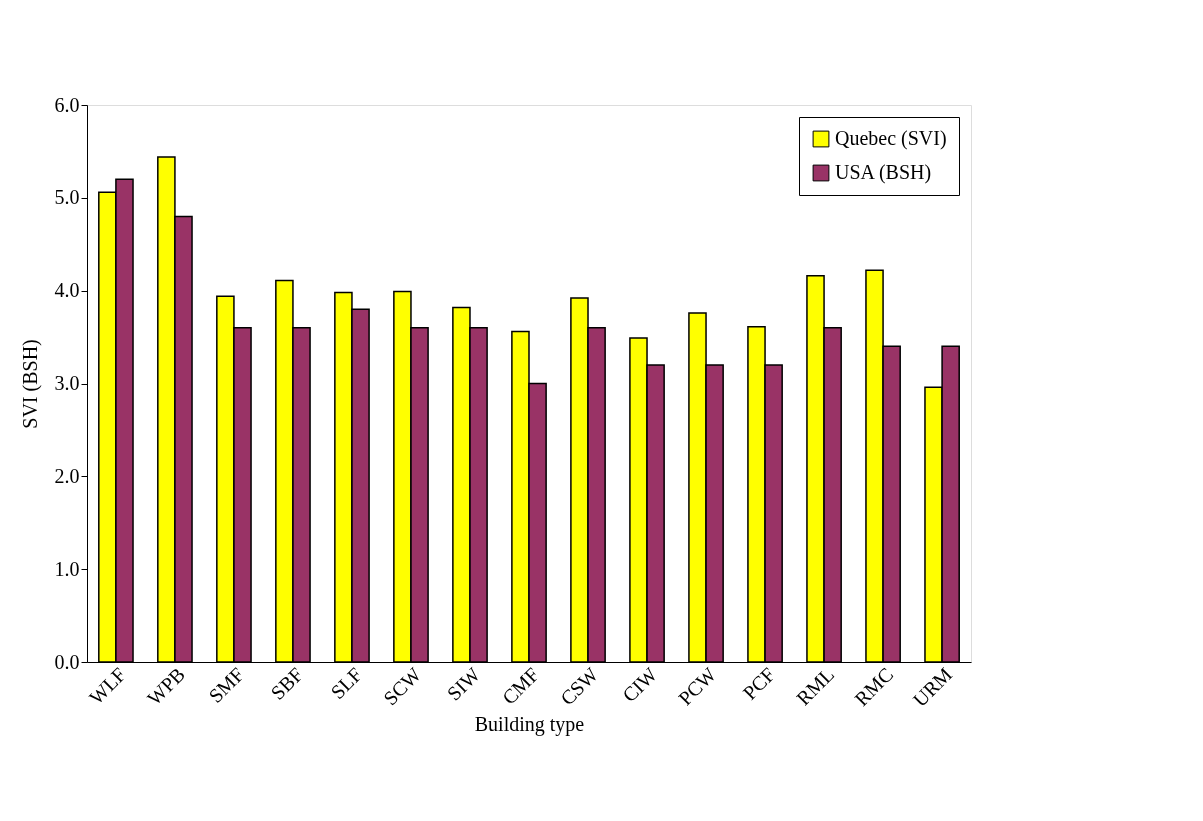  What do you see at coordinates (463, 684) in the screenshot?
I see `x-tick-label: SIW` at bounding box center [463, 684].